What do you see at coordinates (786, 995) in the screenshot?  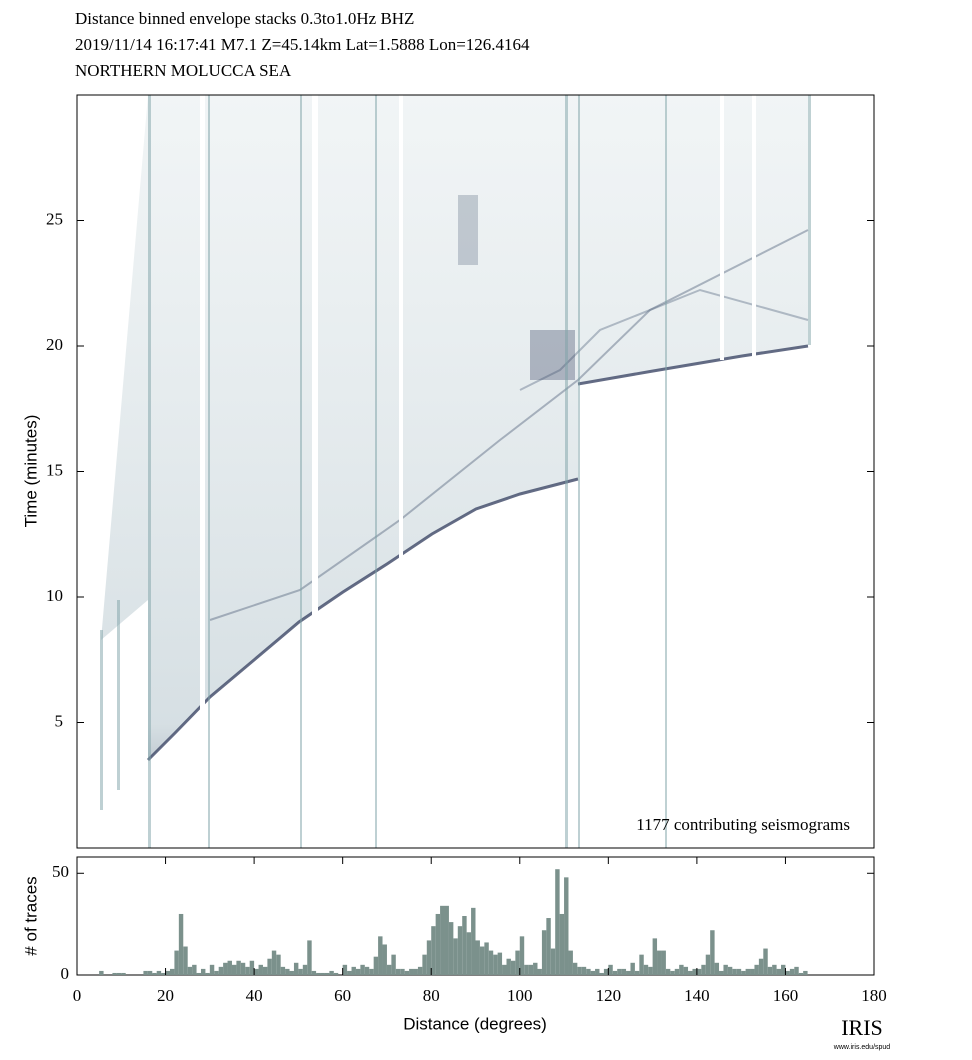 I see `x-tick-label: 160` at bounding box center [786, 995].